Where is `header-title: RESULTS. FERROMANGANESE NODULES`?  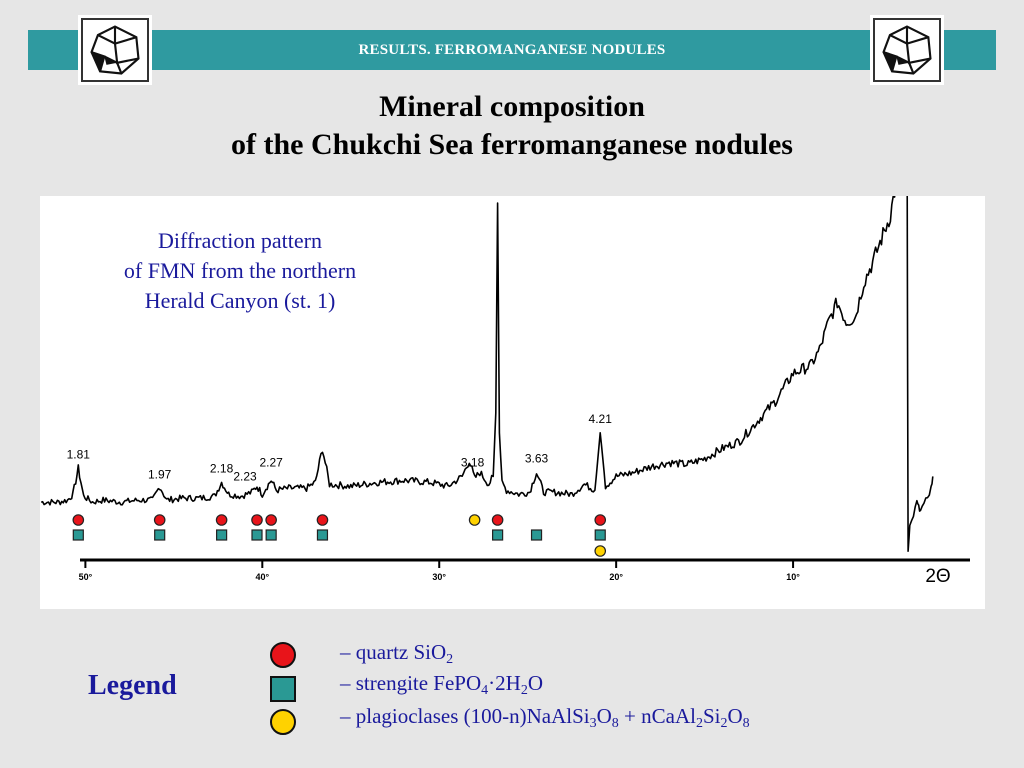 header-title: RESULTS. FERROMANGANESE NODULES is located at coordinates (512, 50).